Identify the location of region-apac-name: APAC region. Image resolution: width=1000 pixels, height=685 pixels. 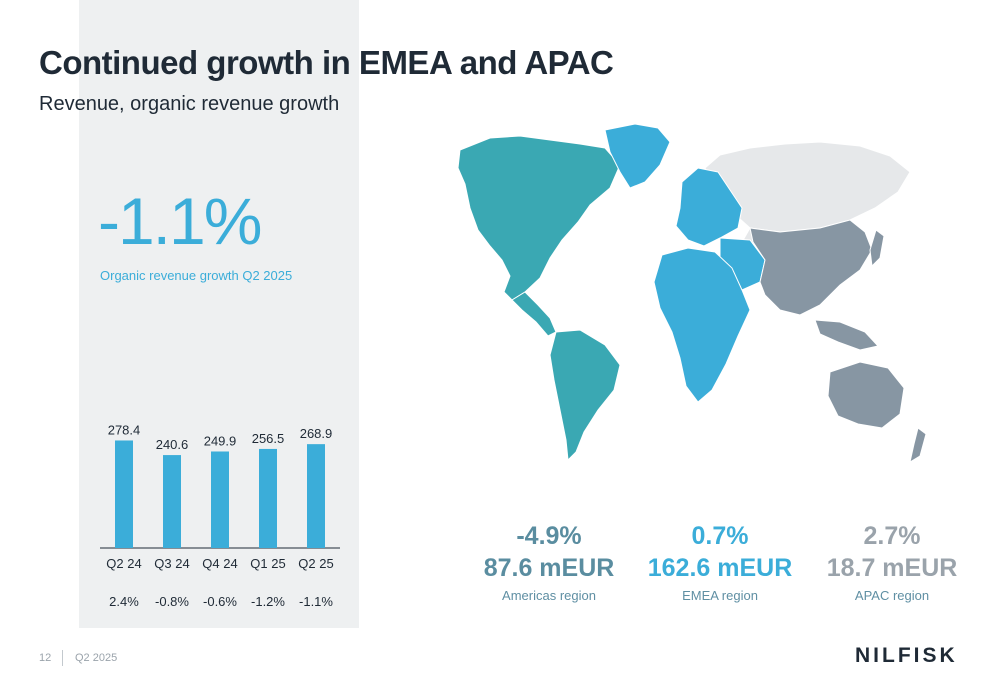
(892, 595).